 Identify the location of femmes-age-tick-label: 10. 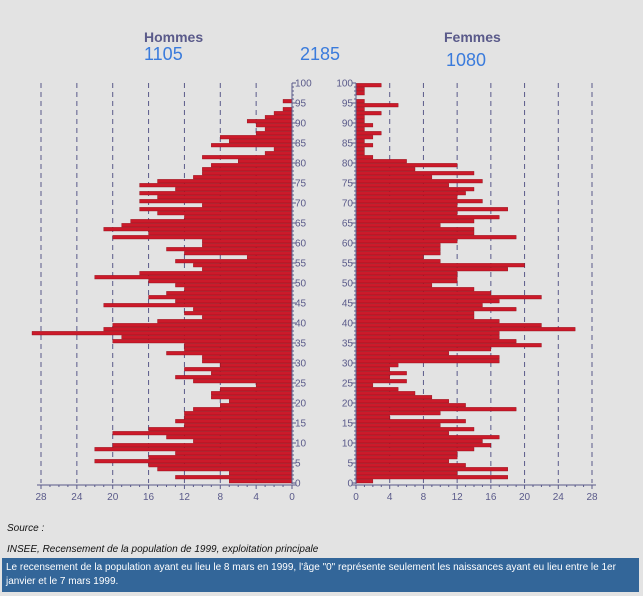
(348, 444).